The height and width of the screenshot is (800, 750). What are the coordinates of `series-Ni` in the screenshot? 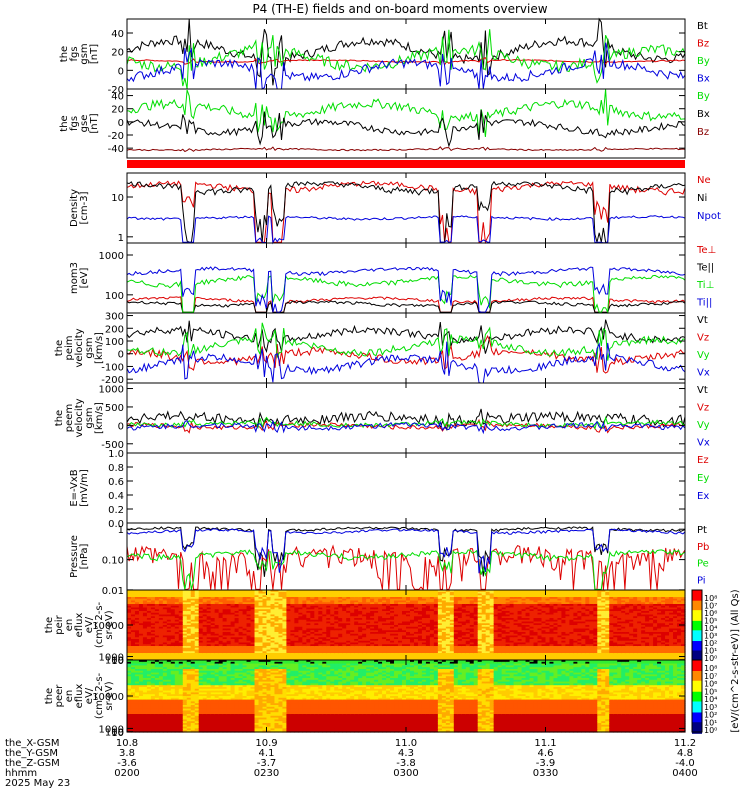 It's located at (406, 211).